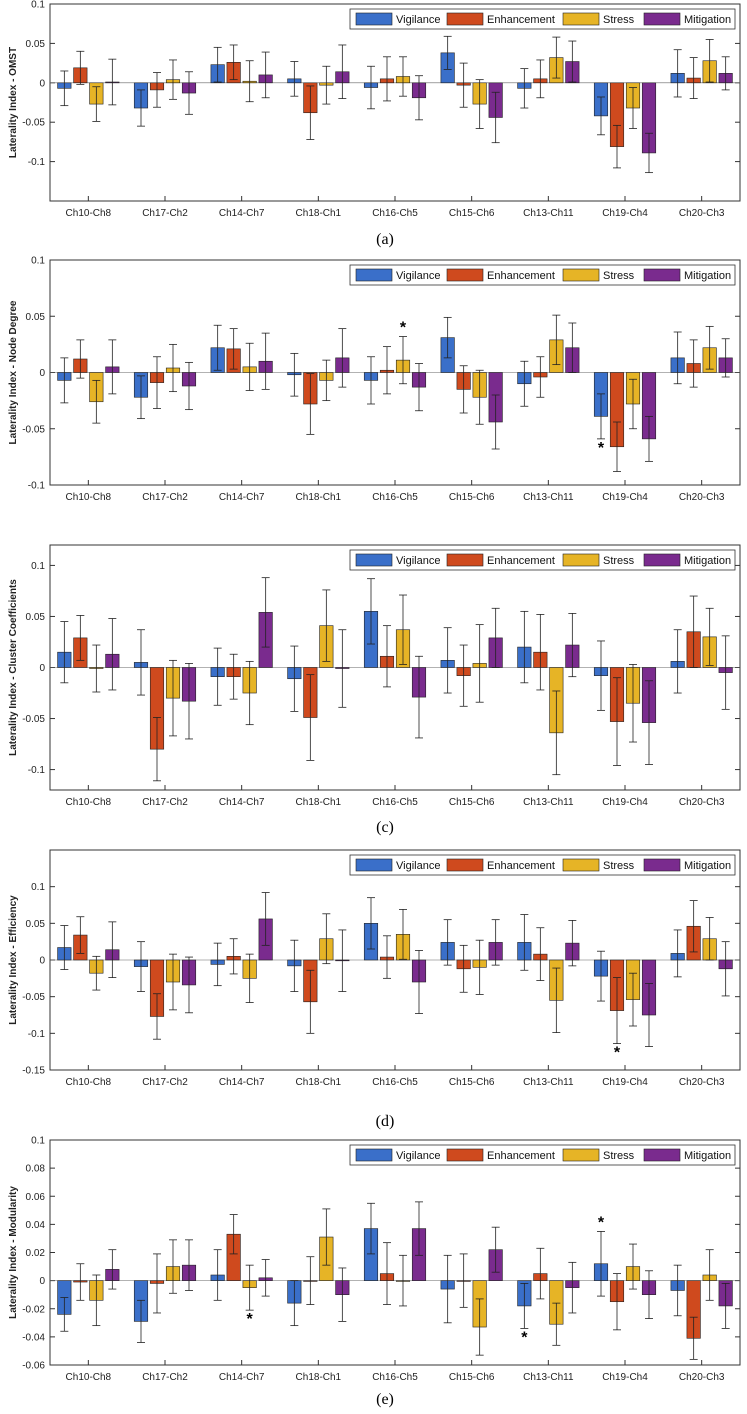 The image size is (747, 1414). I want to click on y-axis-label: Laterality Index - Efficiency, so click(13, 960).